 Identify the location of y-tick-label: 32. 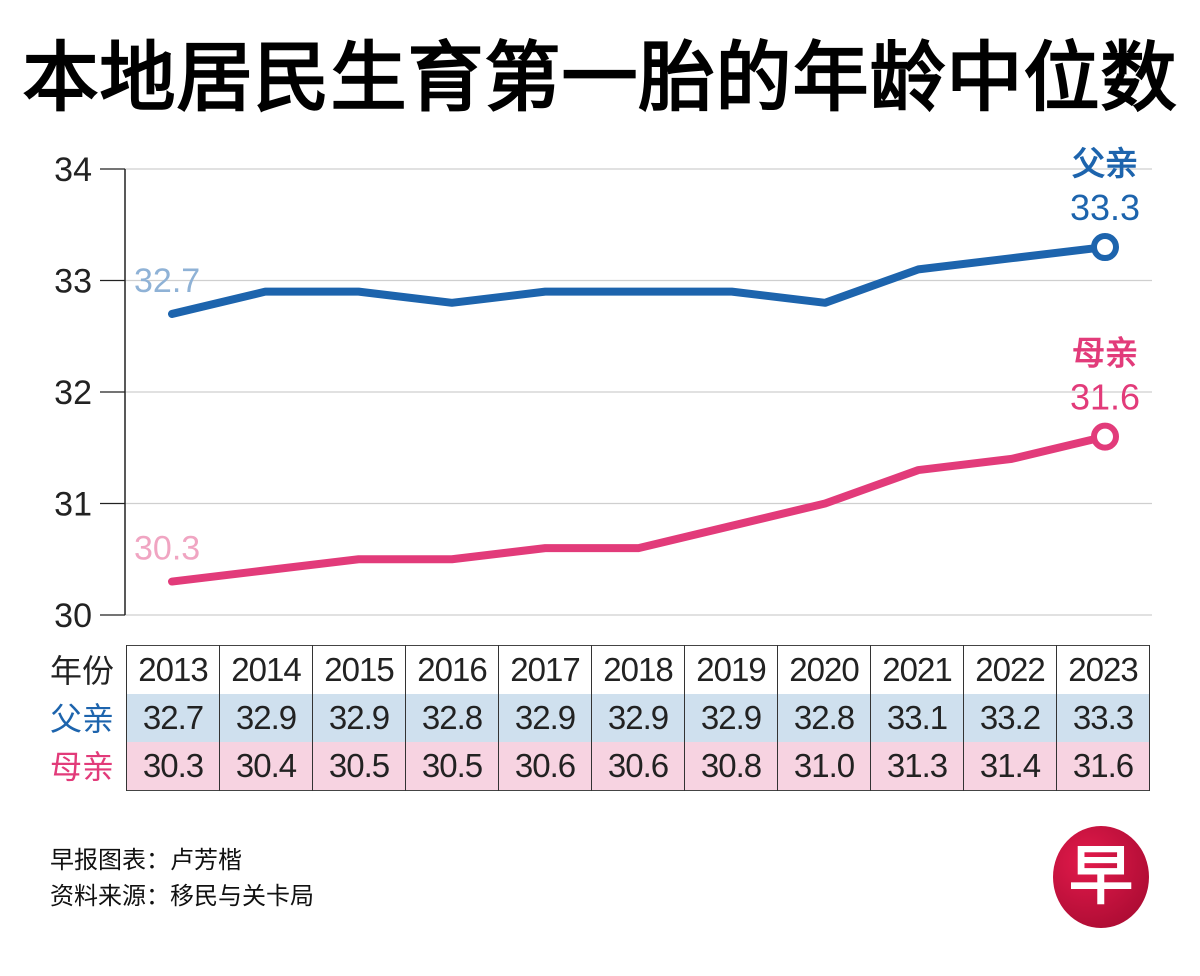
(73, 393).